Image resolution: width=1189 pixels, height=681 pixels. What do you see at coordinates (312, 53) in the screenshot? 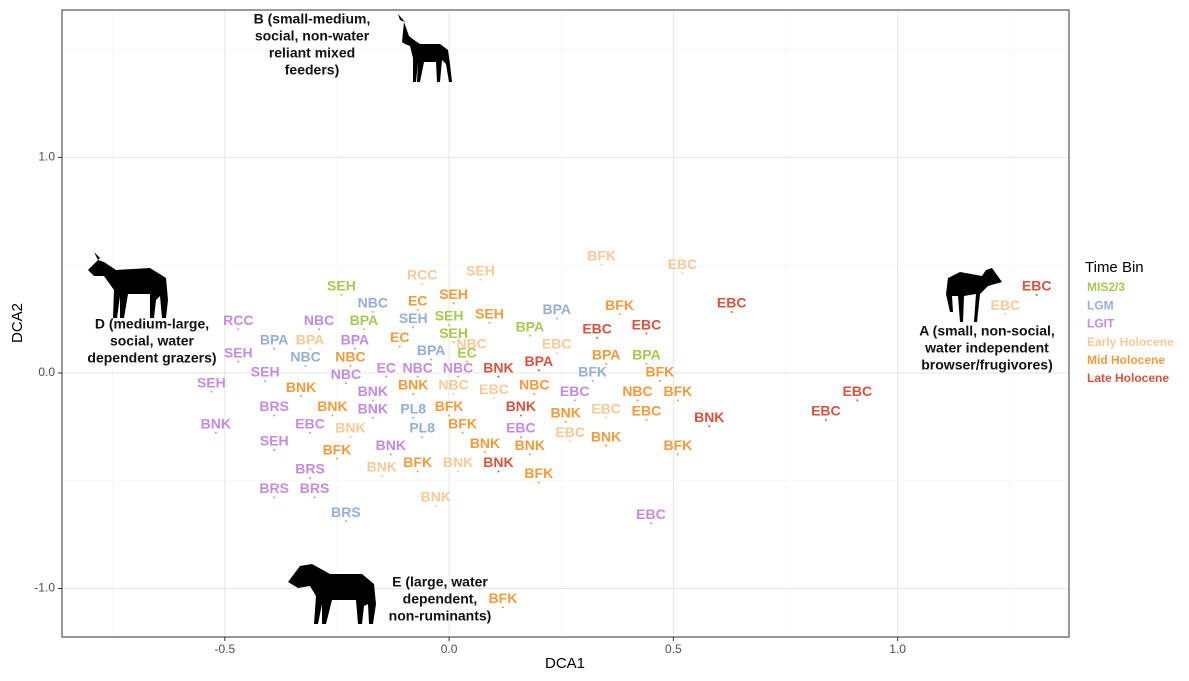
I see `annotation: reliant mixed` at bounding box center [312, 53].